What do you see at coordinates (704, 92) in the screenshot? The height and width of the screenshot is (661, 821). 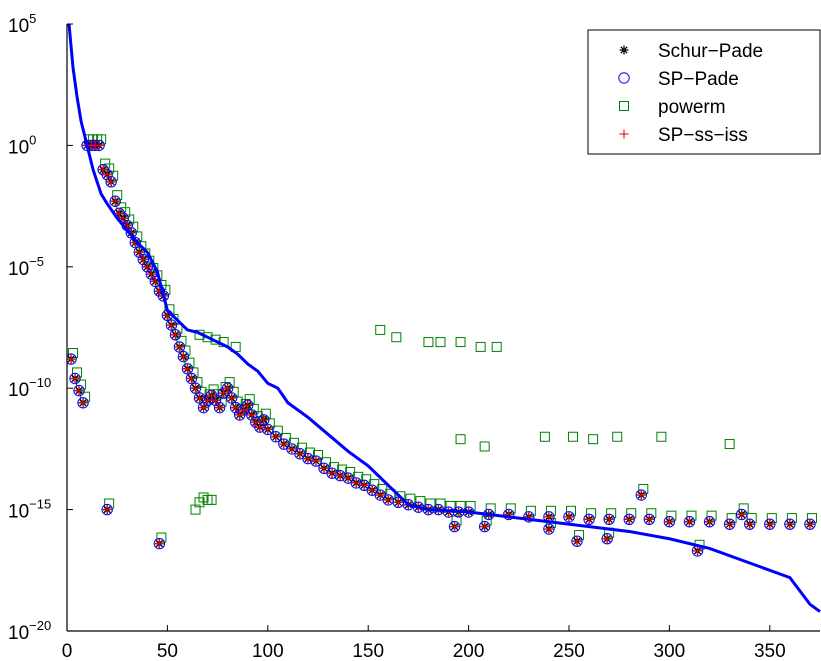 I see `legend-box` at bounding box center [704, 92].